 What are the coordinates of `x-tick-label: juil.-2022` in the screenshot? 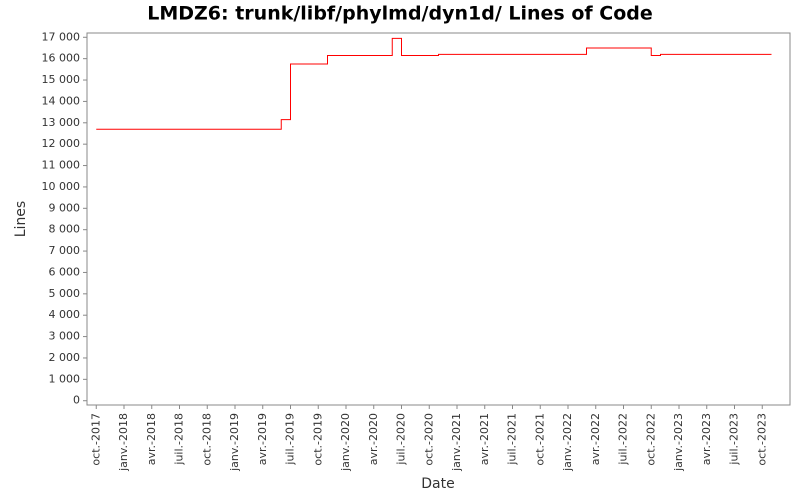 It's located at (623, 439).